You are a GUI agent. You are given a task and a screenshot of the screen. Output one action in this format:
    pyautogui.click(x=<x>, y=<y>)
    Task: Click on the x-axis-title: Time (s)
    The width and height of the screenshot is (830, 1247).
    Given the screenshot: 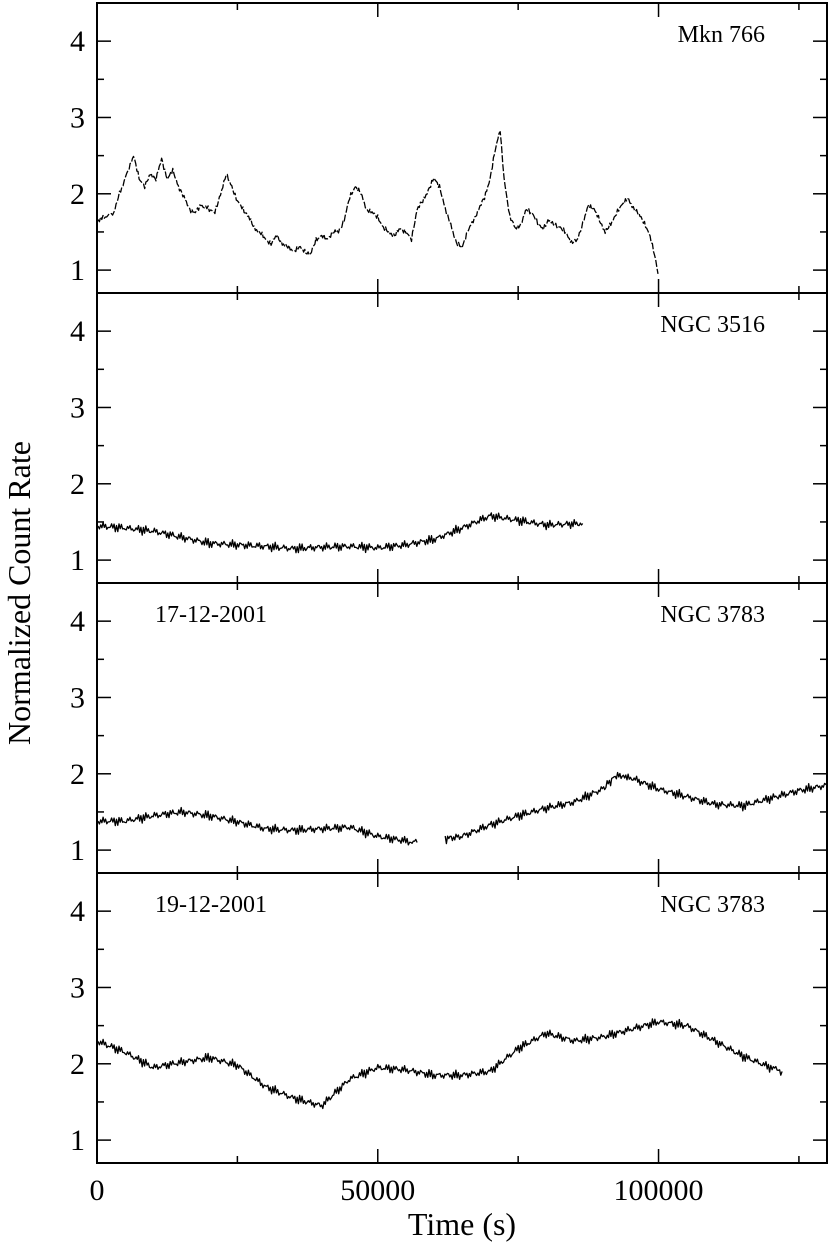 What is the action you would take?
    pyautogui.click(x=462, y=1224)
    